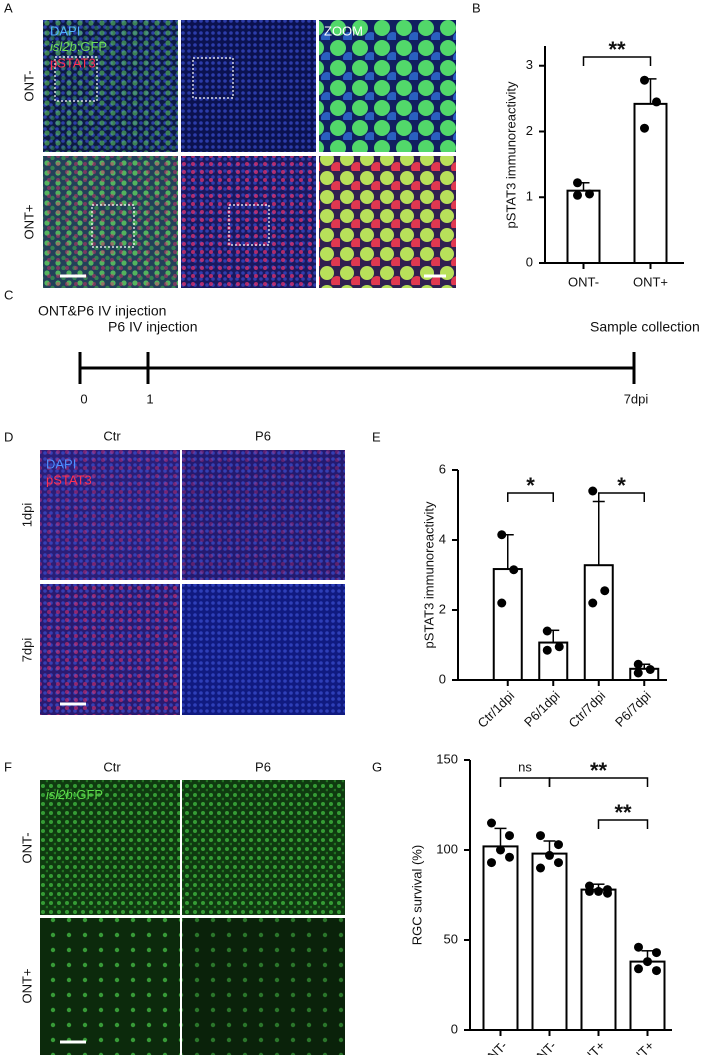  Describe the element at coordinates (357, 368) in the screenshot. I see `timeline` at that location.